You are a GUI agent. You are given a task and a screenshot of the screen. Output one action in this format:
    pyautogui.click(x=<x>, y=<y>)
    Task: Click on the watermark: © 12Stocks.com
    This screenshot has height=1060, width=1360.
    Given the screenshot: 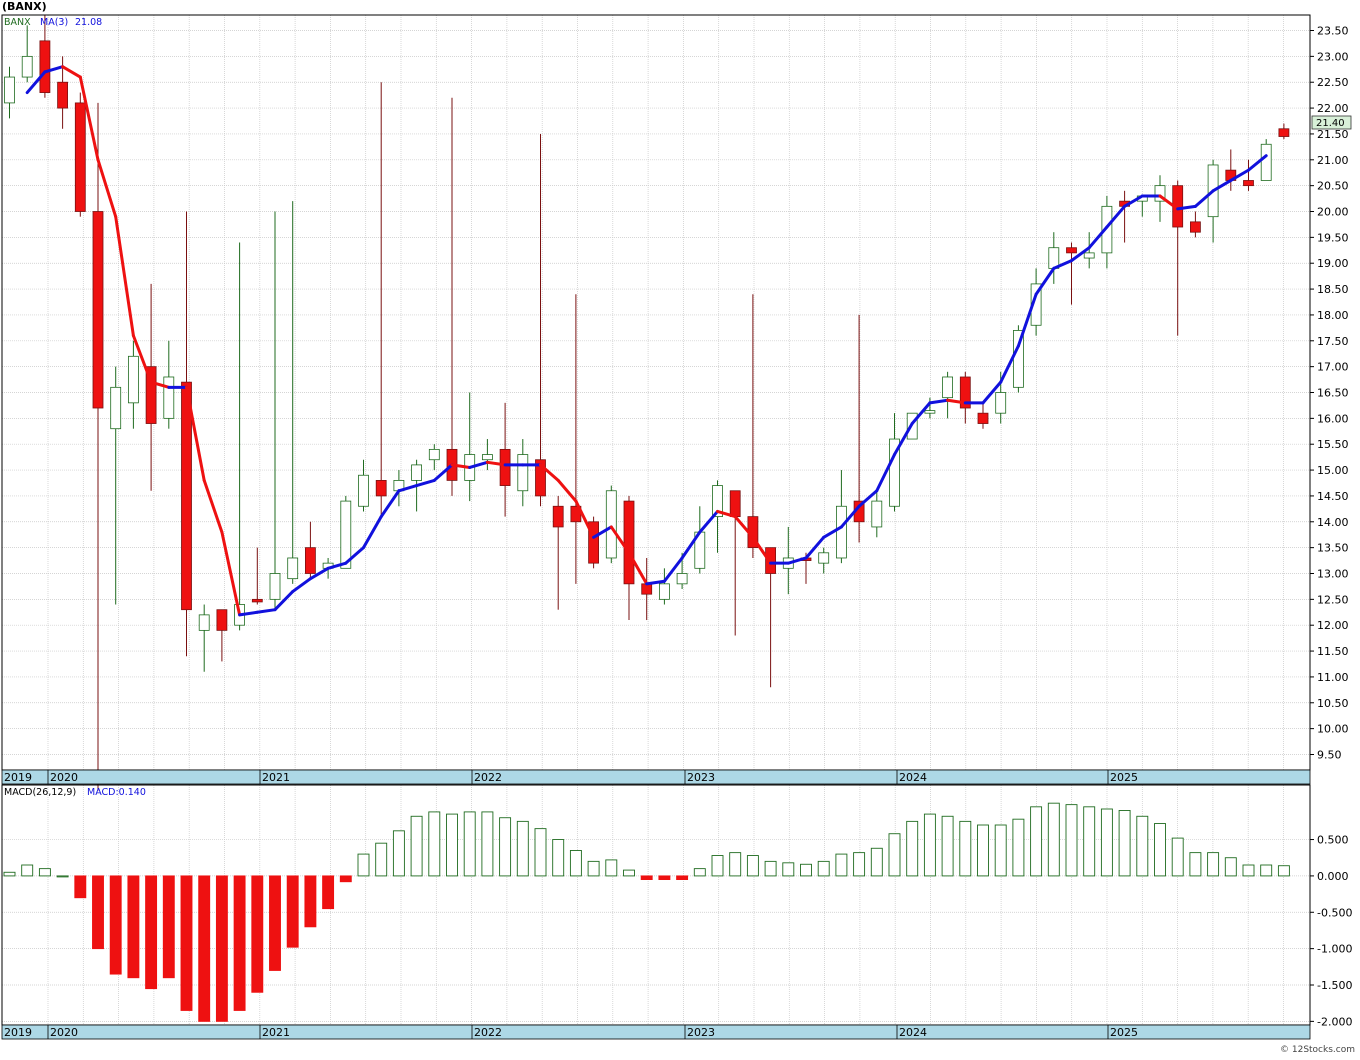 What is the action you would take?
    pyautogui.click(x=1317, y=1050)
    